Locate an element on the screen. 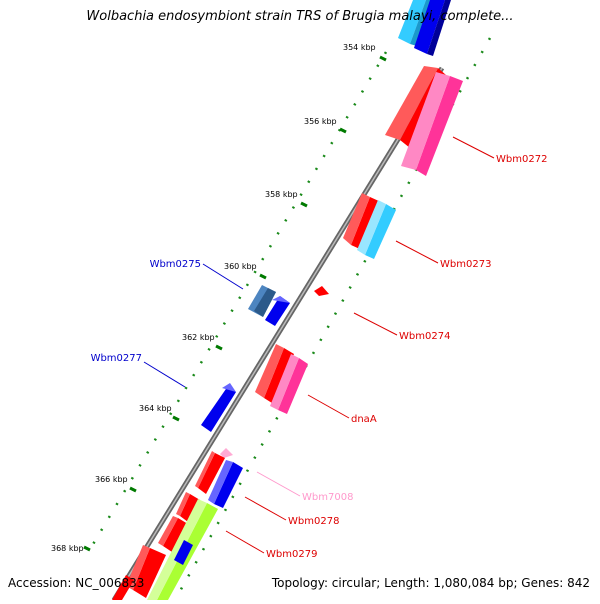 The width and height of the screenshot is (600, 604). scale-tick-label: 354 kbp is located at coordinates (359, 47).